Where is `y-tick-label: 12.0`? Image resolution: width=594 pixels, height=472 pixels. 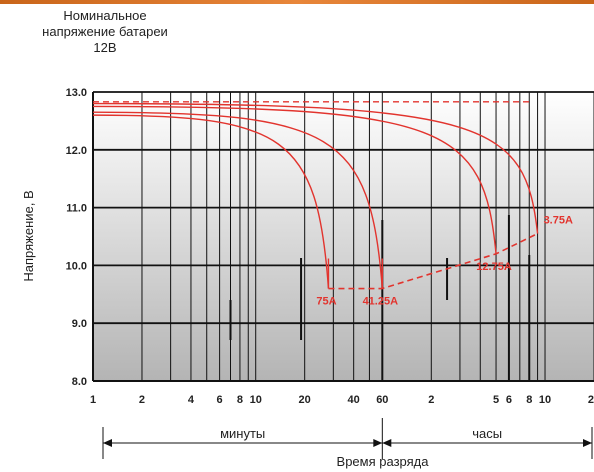 y-tick-label: 12.0 is located at coordinates (76, 151).